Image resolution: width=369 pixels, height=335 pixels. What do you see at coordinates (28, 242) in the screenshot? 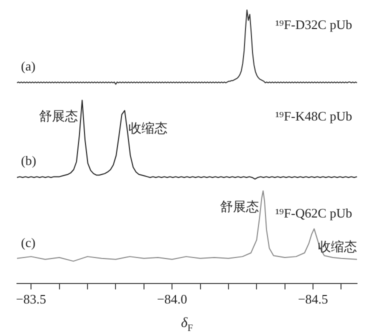
I see `annotation: (c)` at bounding box center [28, 242].